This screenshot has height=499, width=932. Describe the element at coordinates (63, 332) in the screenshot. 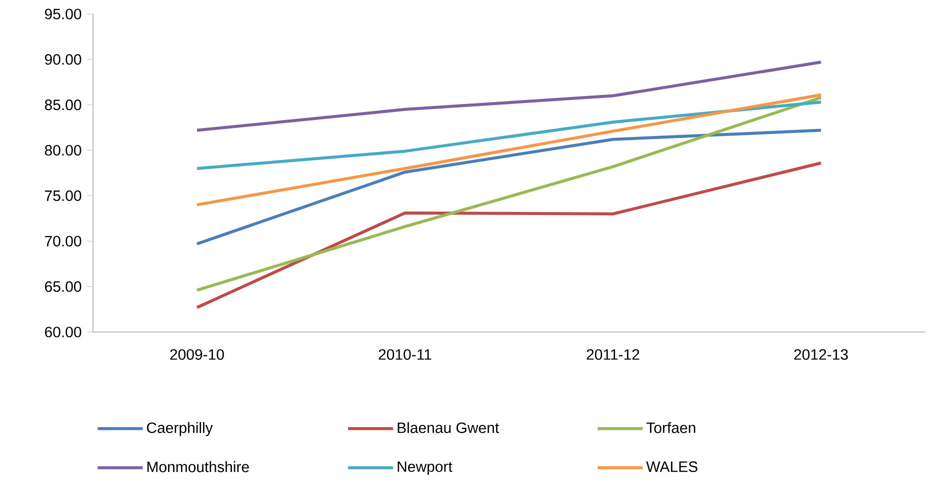

I see `y-tick-label: 60.00` at that location.